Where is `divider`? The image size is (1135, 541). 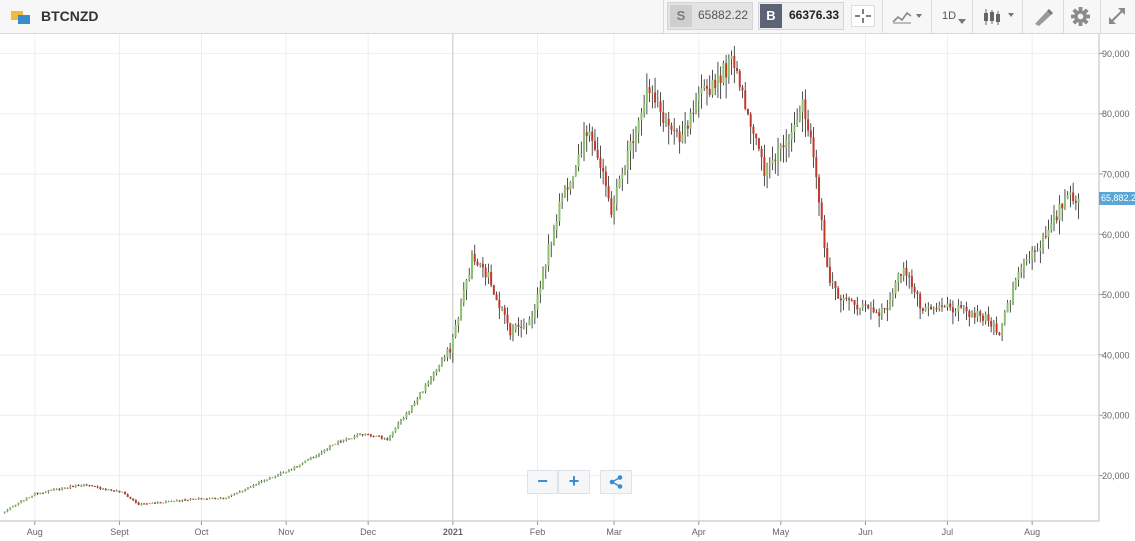 divider is located at coordinates (1022, 16).